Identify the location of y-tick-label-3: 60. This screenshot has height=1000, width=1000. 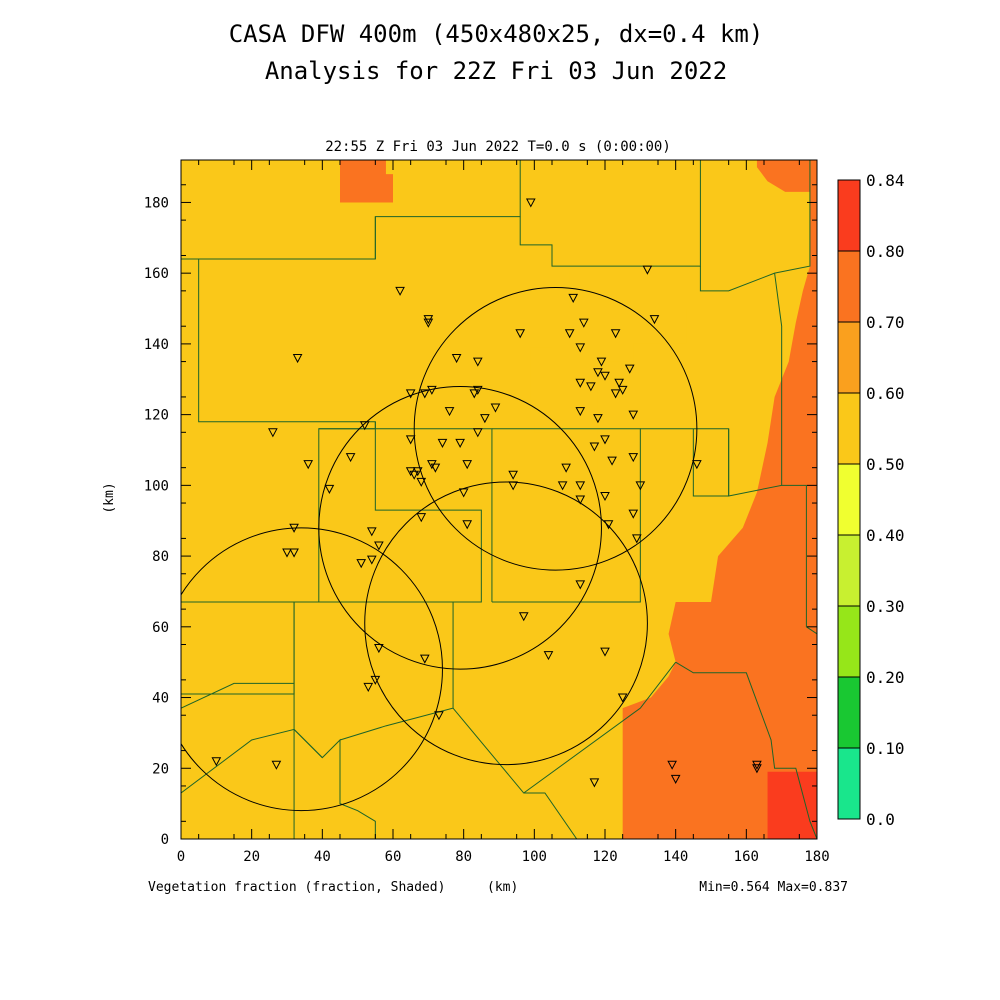
(160, 628).